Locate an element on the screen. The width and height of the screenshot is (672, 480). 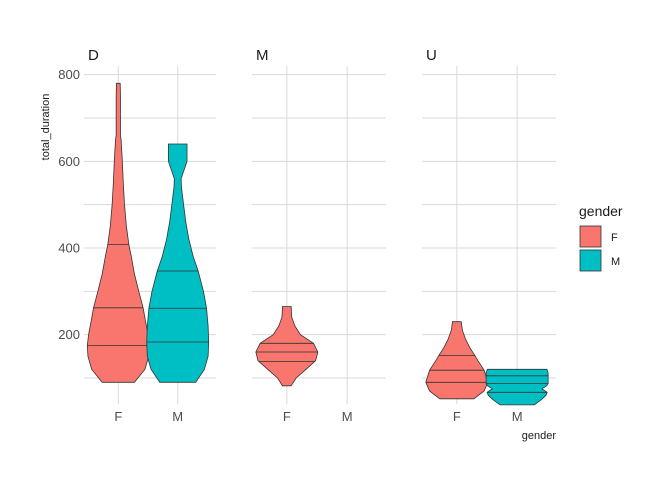
legend-label: F is located at coordinates (614, 238).